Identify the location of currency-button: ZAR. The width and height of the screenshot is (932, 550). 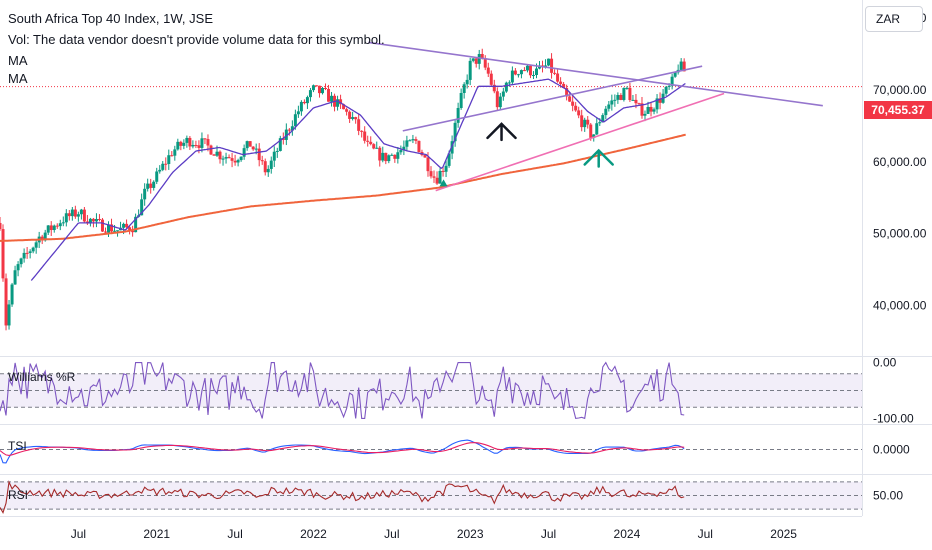
(894, 19).